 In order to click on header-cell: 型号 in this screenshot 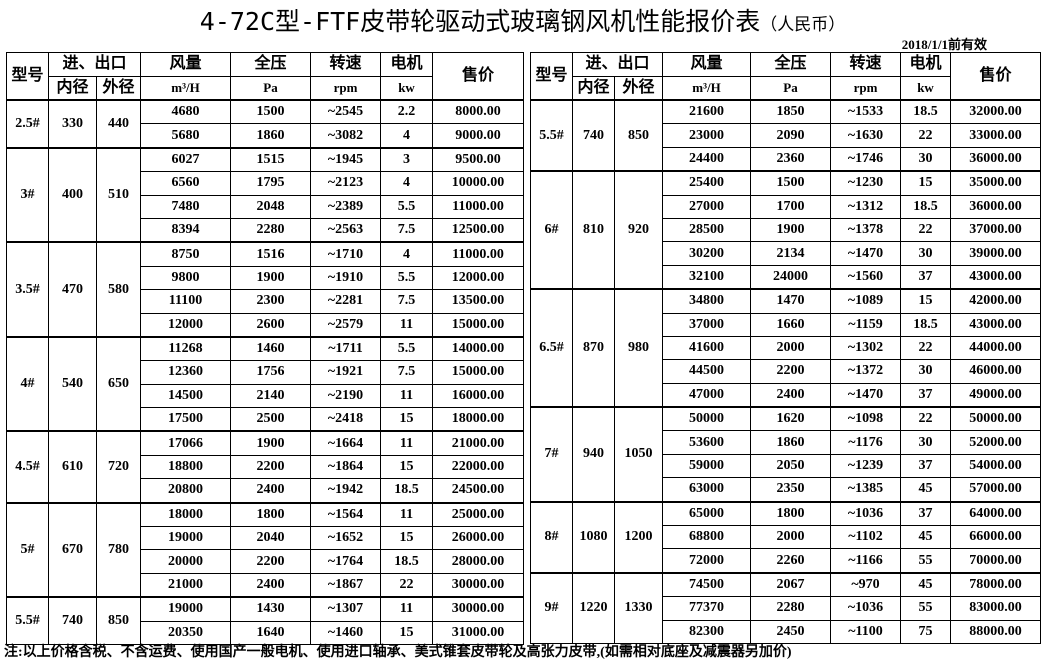, I will do `click(551, 76)`.